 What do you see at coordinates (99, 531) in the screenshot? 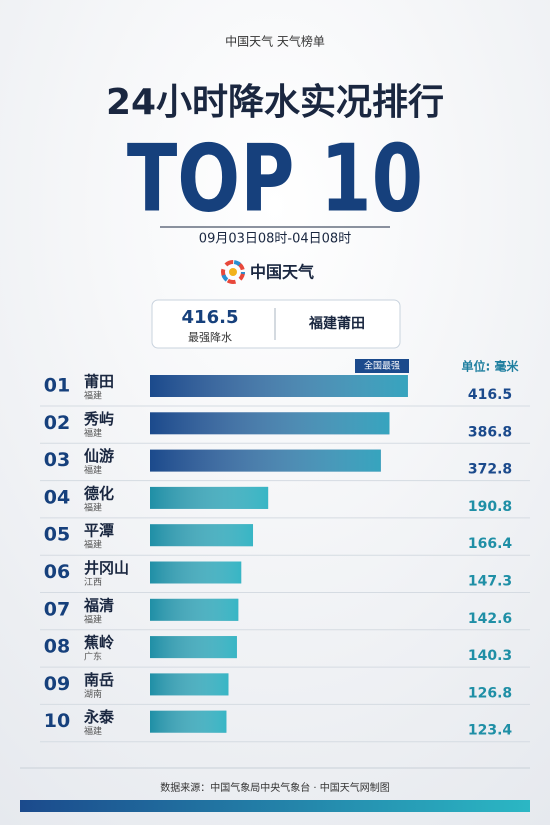
I see `category-label: 平潭` at bounding box center [99, 531].